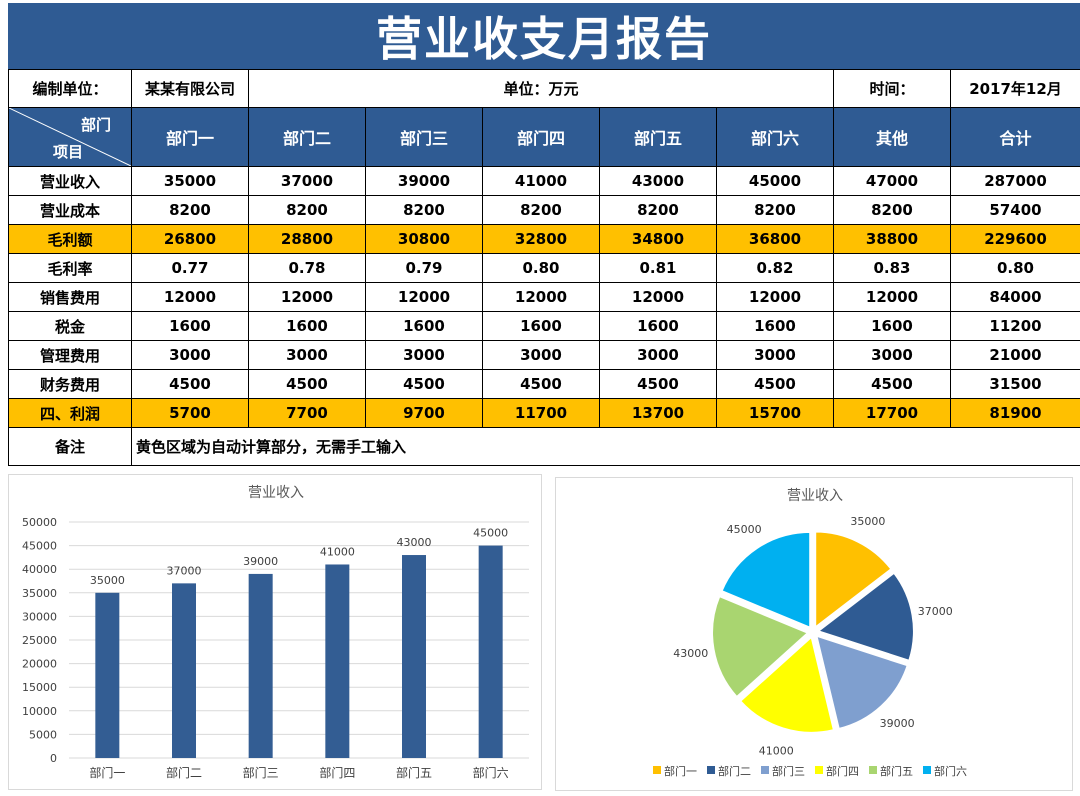 The height and width of the screenshot is (796, 1080). What do you see at coordinates (776, 750) in the screenshot?
I see `data-label: 41000` at bounding box center [776, 750].